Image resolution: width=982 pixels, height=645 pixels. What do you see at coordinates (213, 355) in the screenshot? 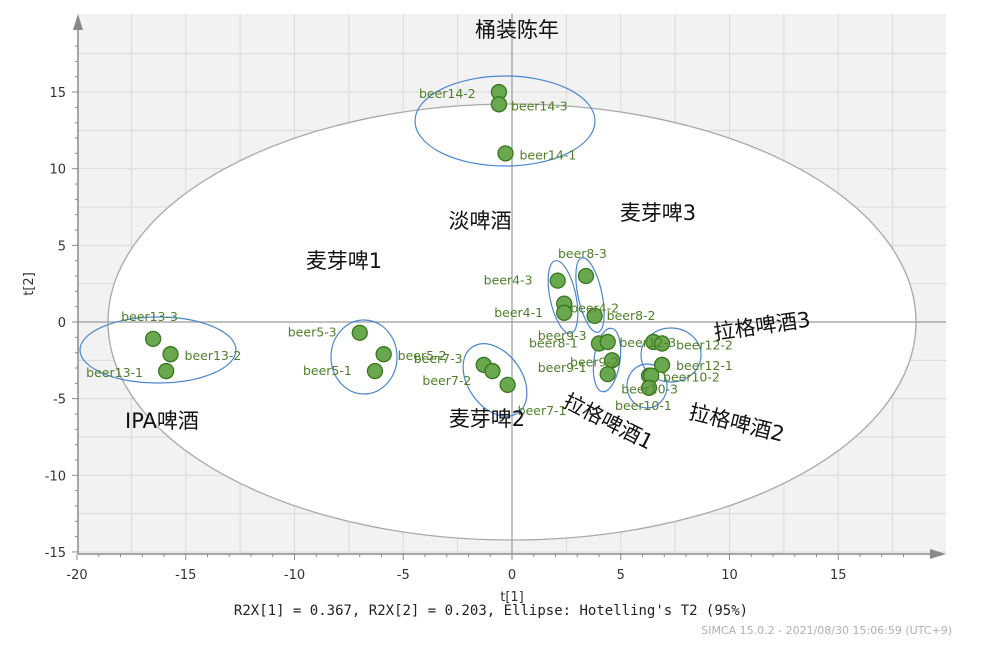
I see `point-label: beer13-2` at bounding box center [213, 355].